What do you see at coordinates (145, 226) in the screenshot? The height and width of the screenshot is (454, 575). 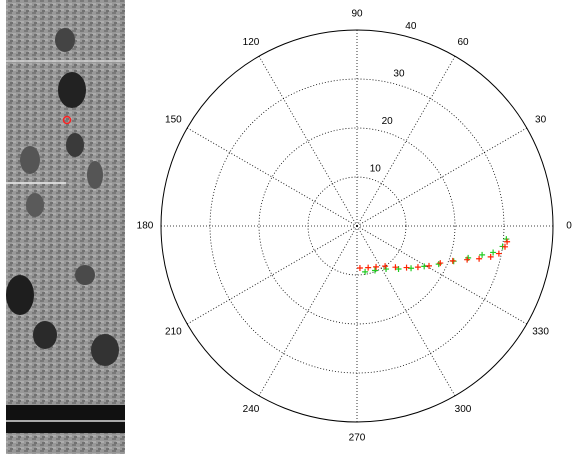 I see `theta-tick-label: 180` at bounding box center [145, 226].